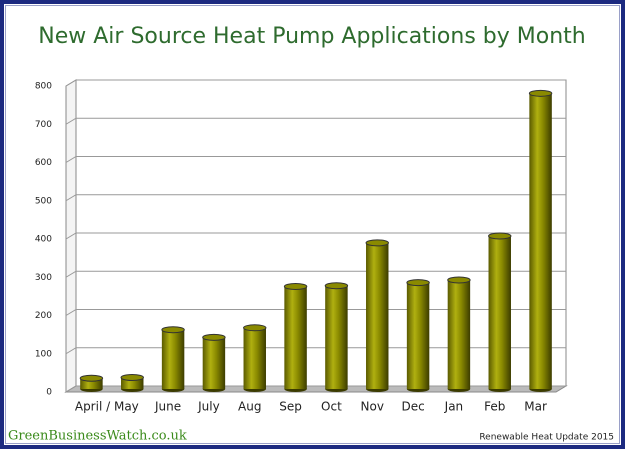  Describe the element at coordinates (107, 407) in the screenshot. I see `x-tick-label: April / May` at that location.